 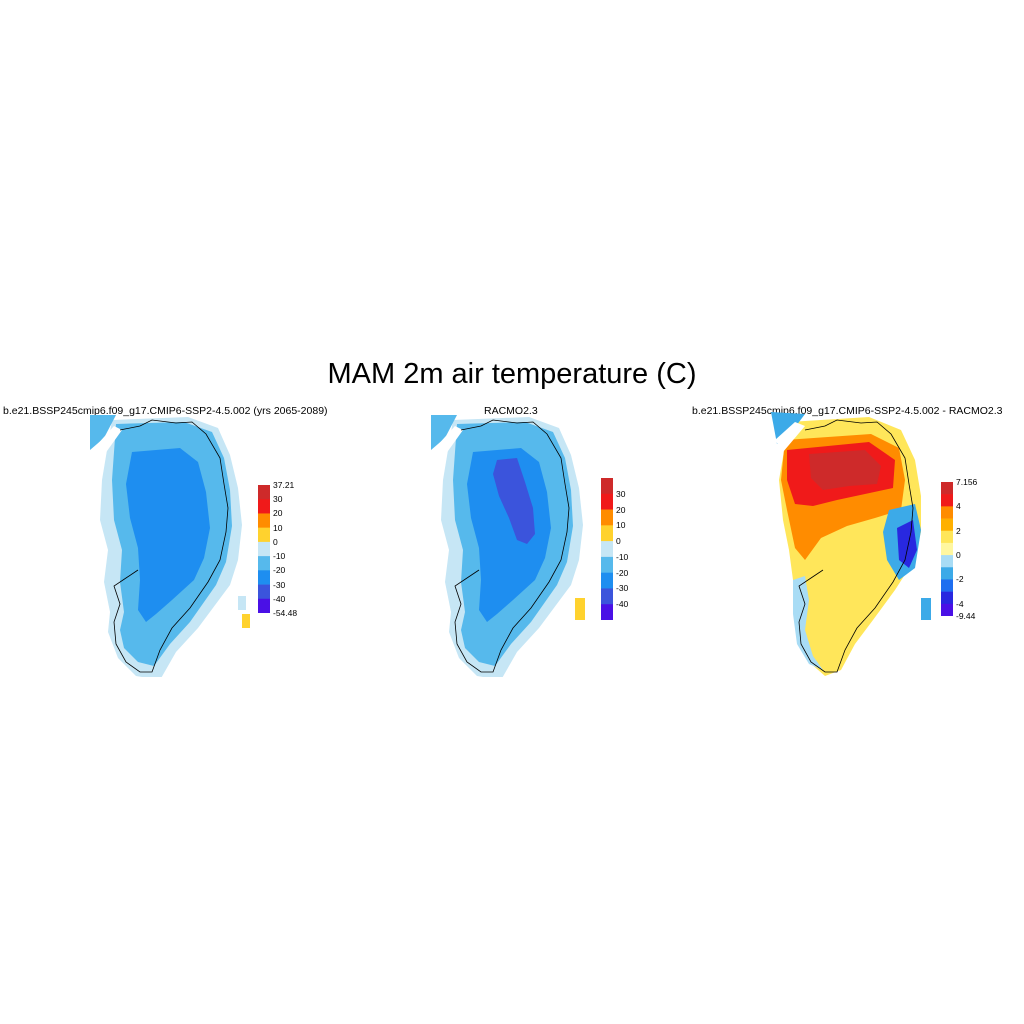 I want to click on colorbar-racmo, so click(x=607, y=549).